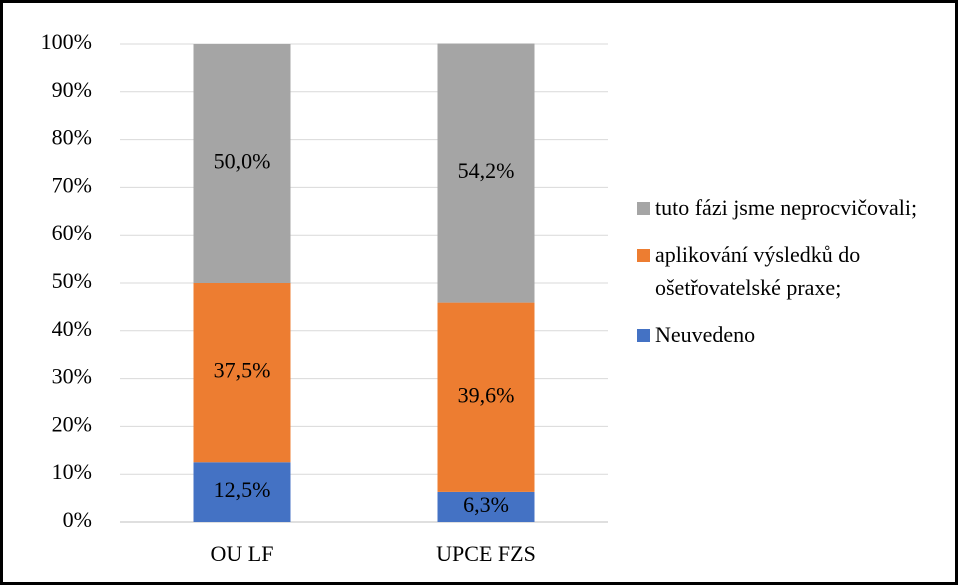 The width and height of the screenshot is (958, 585). Describe the element at coordinates (72, 184) in the screenshot. I see `y-tick-label: 70%` at that location.